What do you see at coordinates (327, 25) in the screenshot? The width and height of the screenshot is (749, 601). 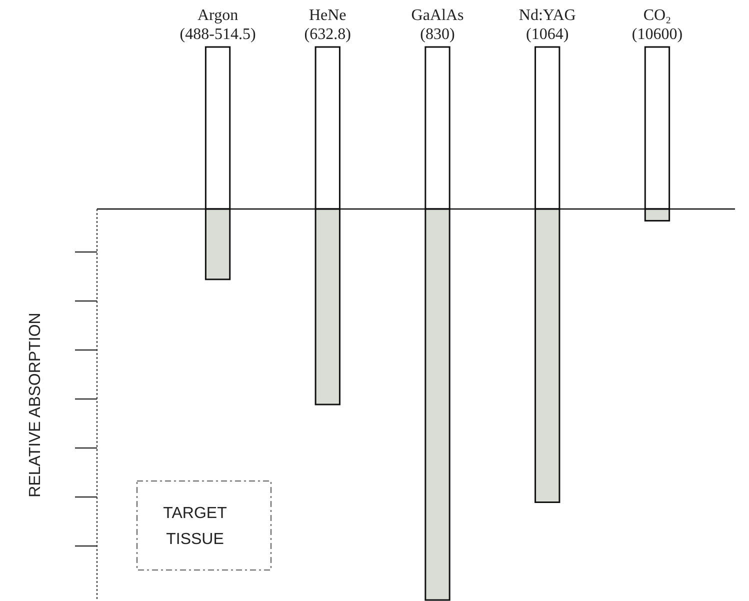 I see `x-tick-label: HeNe (632.8)` at bounding box center [327, 25].